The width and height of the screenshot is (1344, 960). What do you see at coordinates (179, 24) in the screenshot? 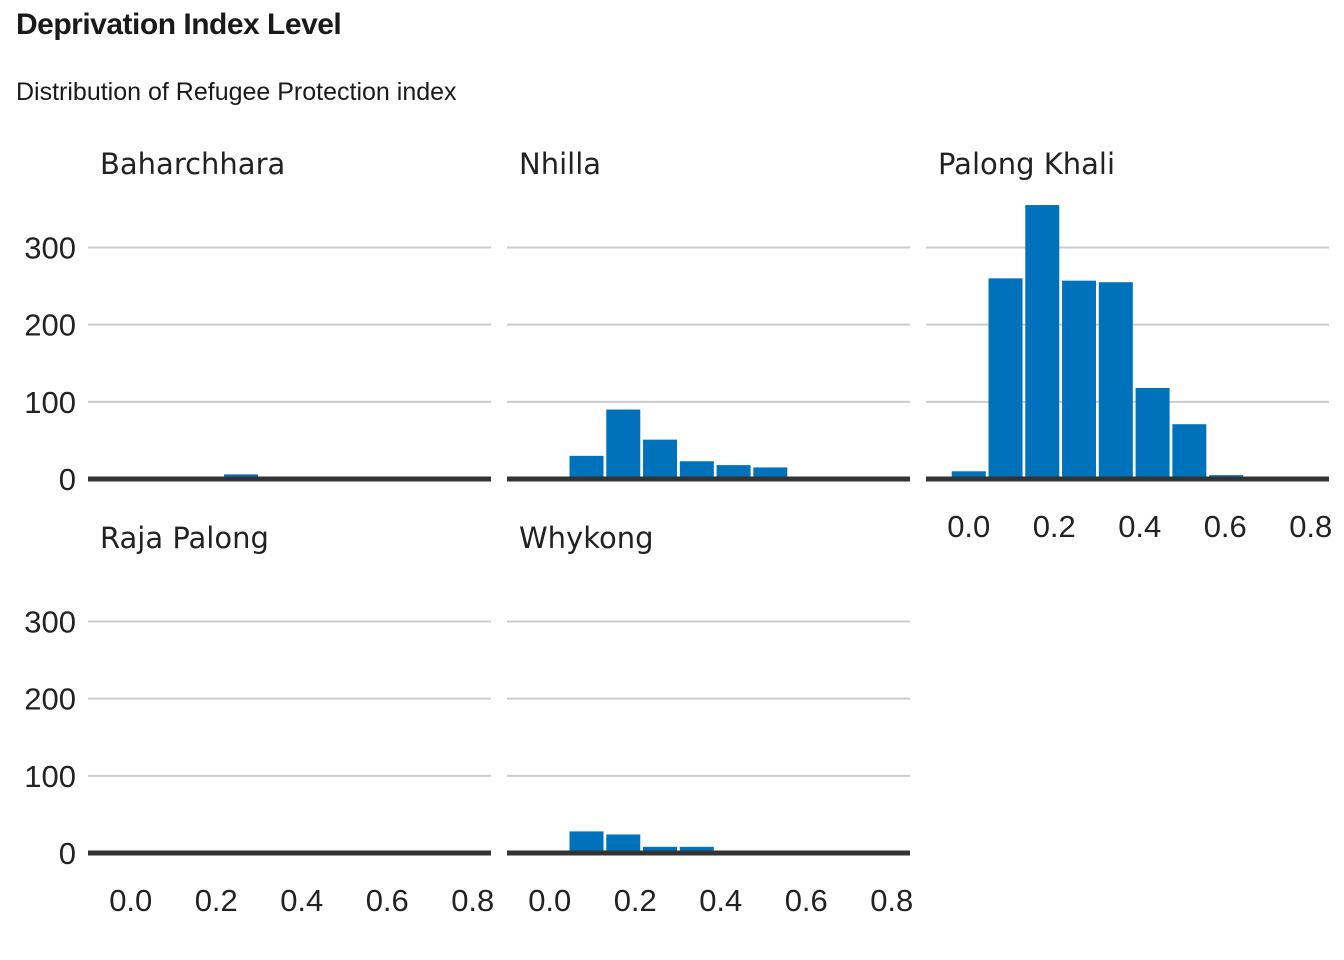
I see `chart-title: Deprivation Index Level` at bounding box center [179, 24].